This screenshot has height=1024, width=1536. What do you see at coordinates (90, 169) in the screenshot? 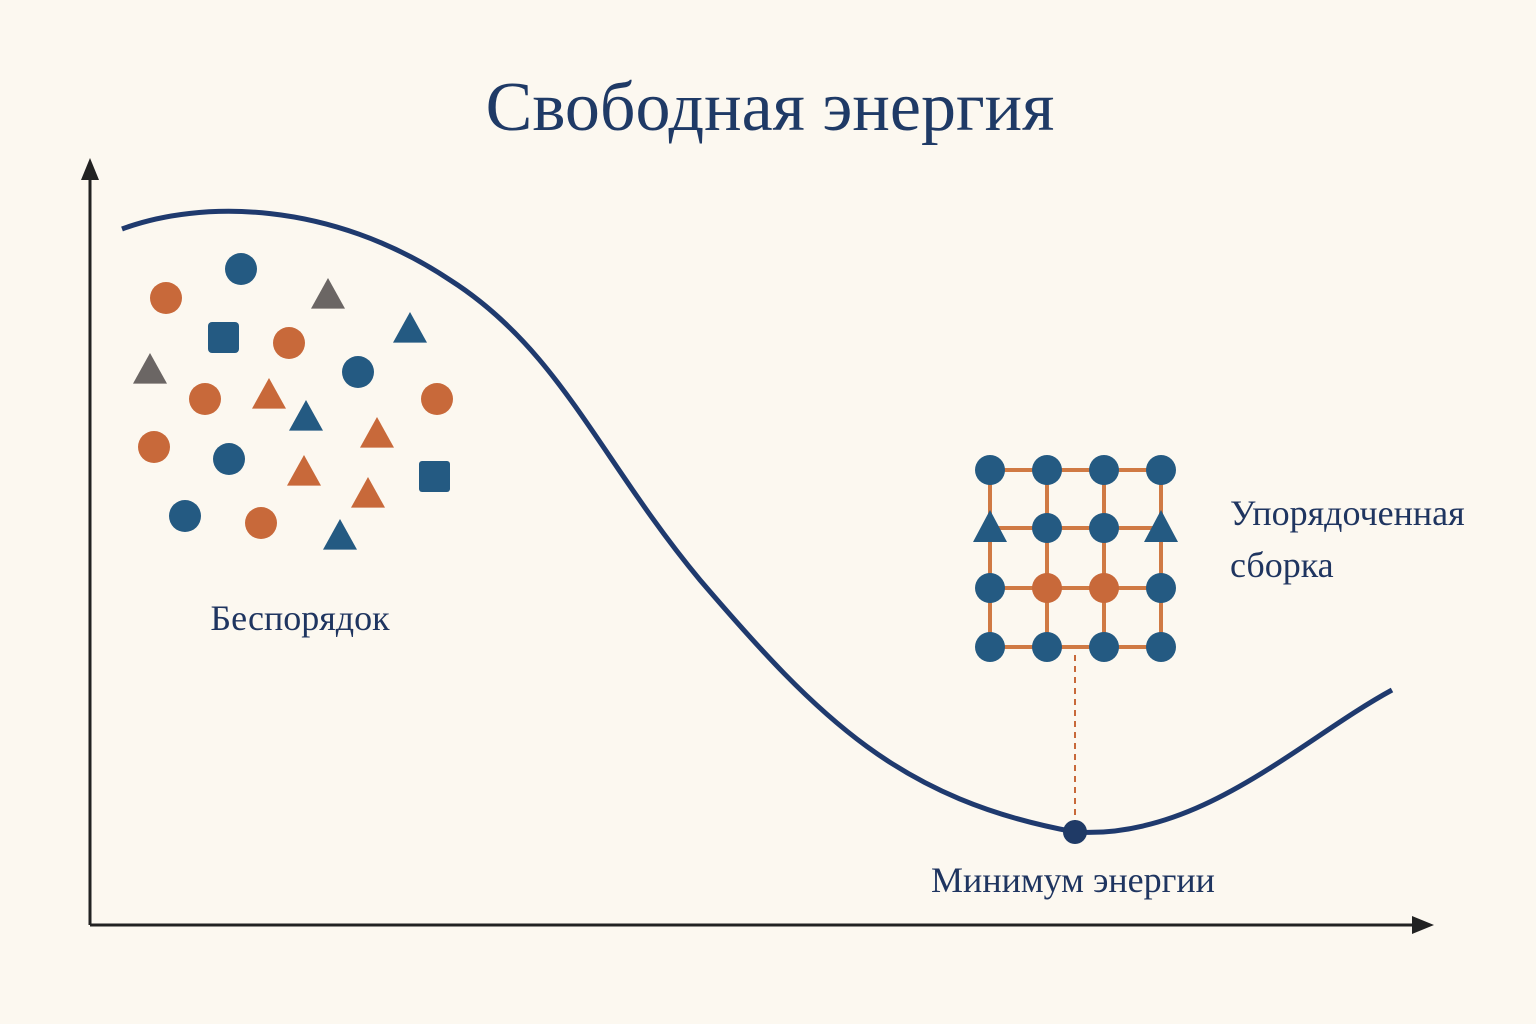
I see `y-arrow` at bounding box center [90, 169].